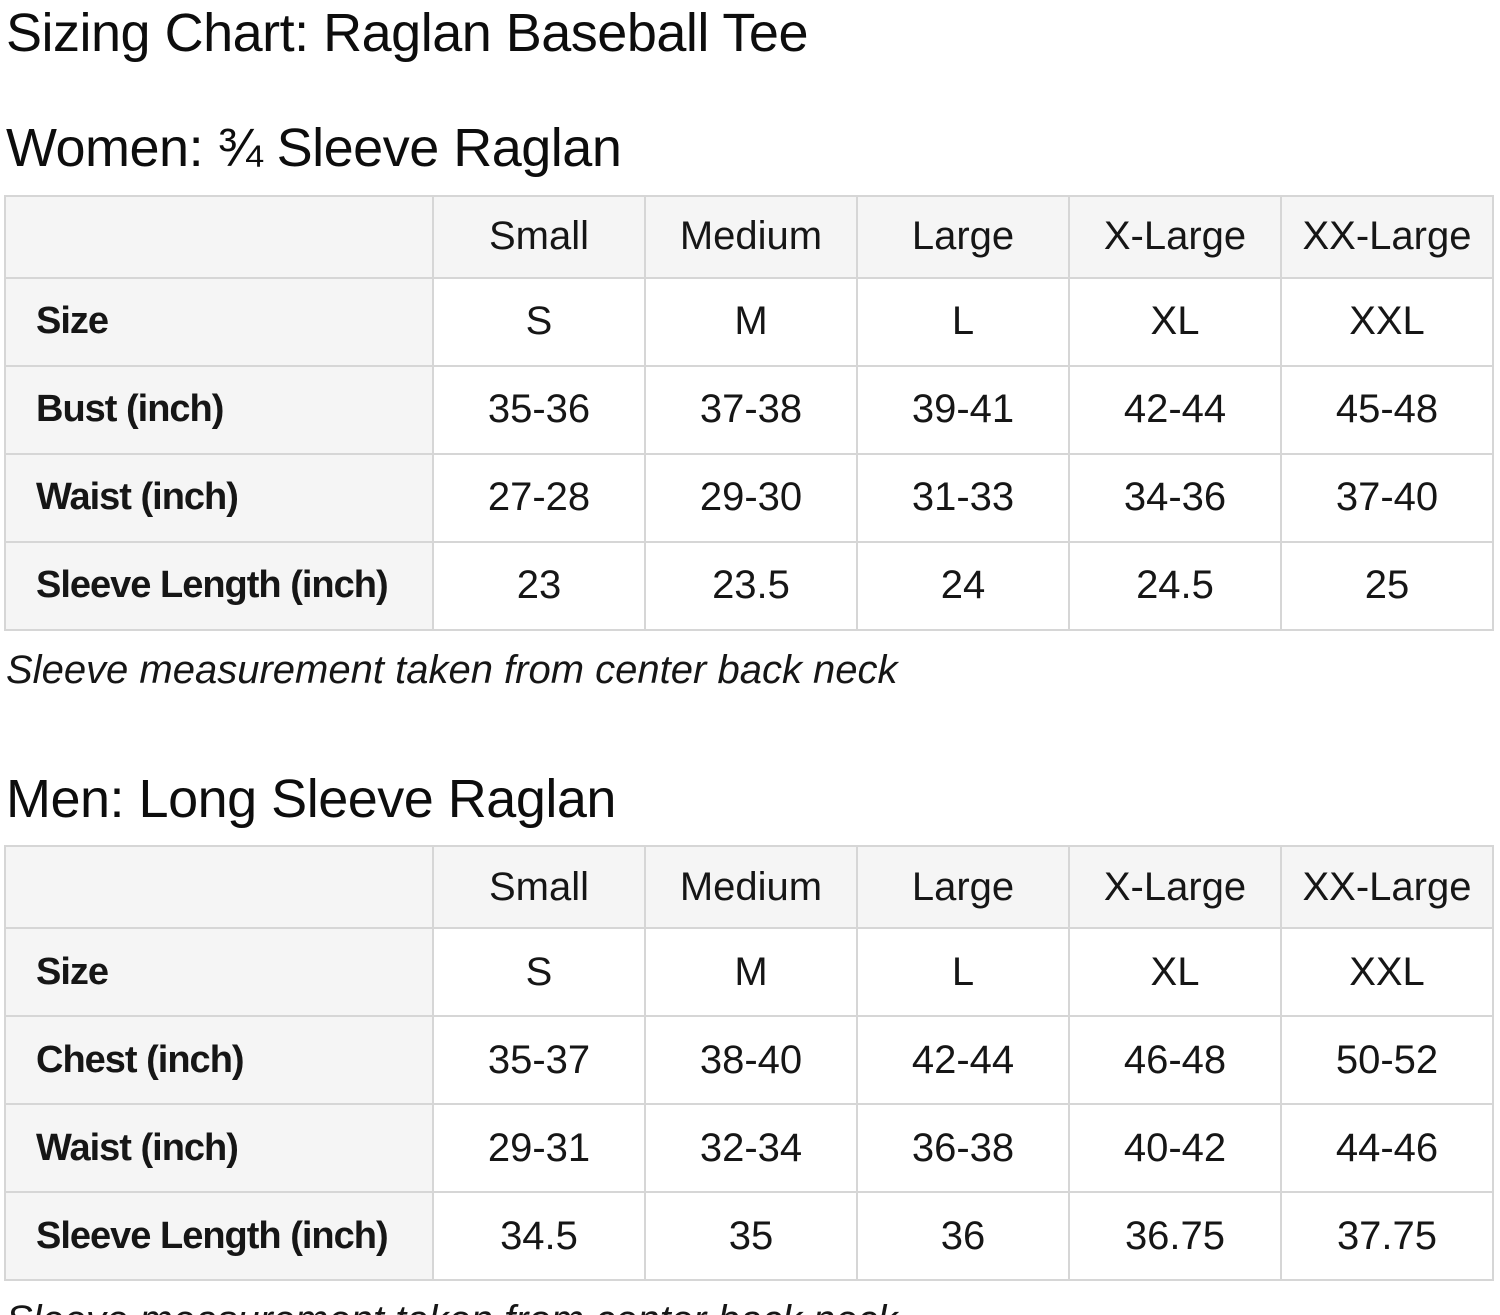  Describe the element at coordinates (314, 148) in the screenshot. I see `section-heading-women: Women: ¾ Sleeve Raglan` at that location.